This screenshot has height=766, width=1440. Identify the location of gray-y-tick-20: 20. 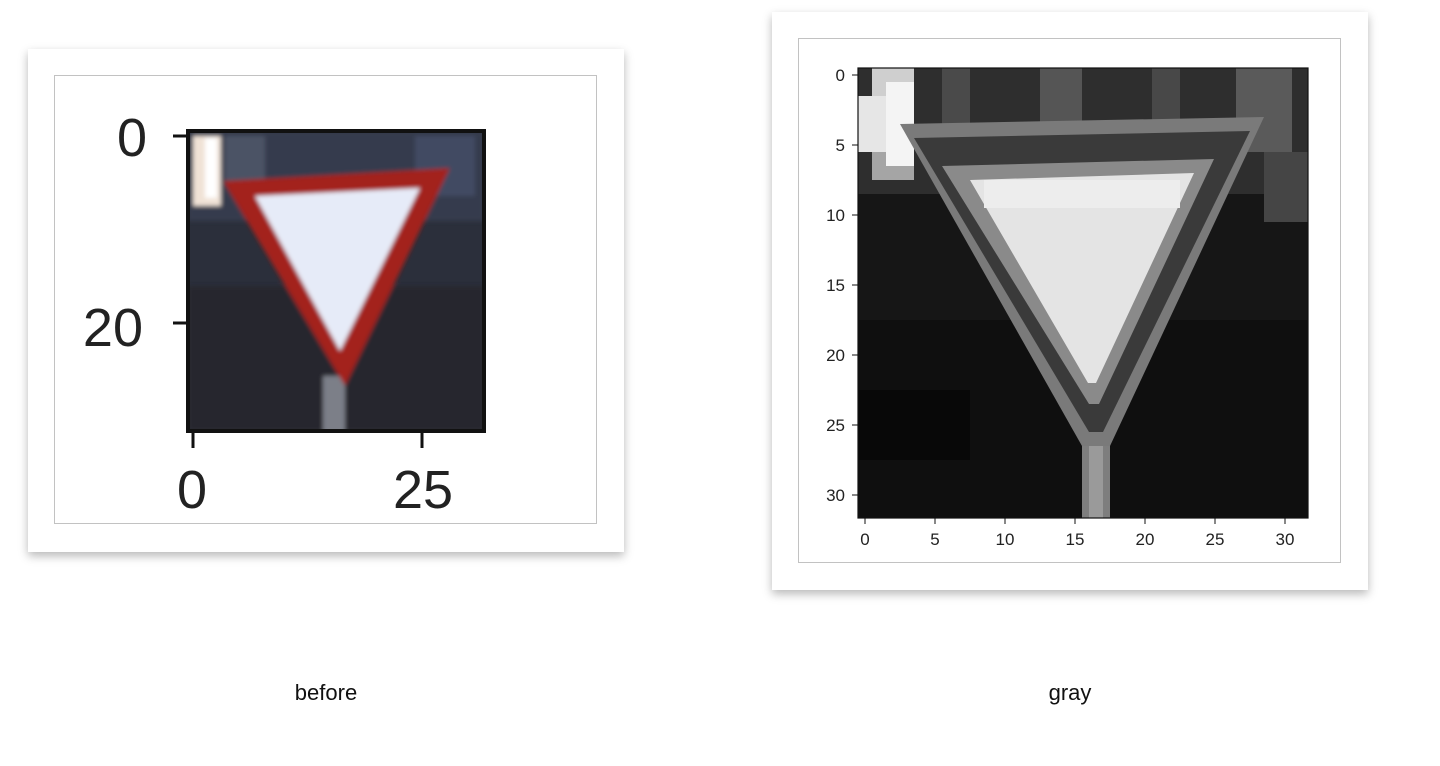
(835, 355).